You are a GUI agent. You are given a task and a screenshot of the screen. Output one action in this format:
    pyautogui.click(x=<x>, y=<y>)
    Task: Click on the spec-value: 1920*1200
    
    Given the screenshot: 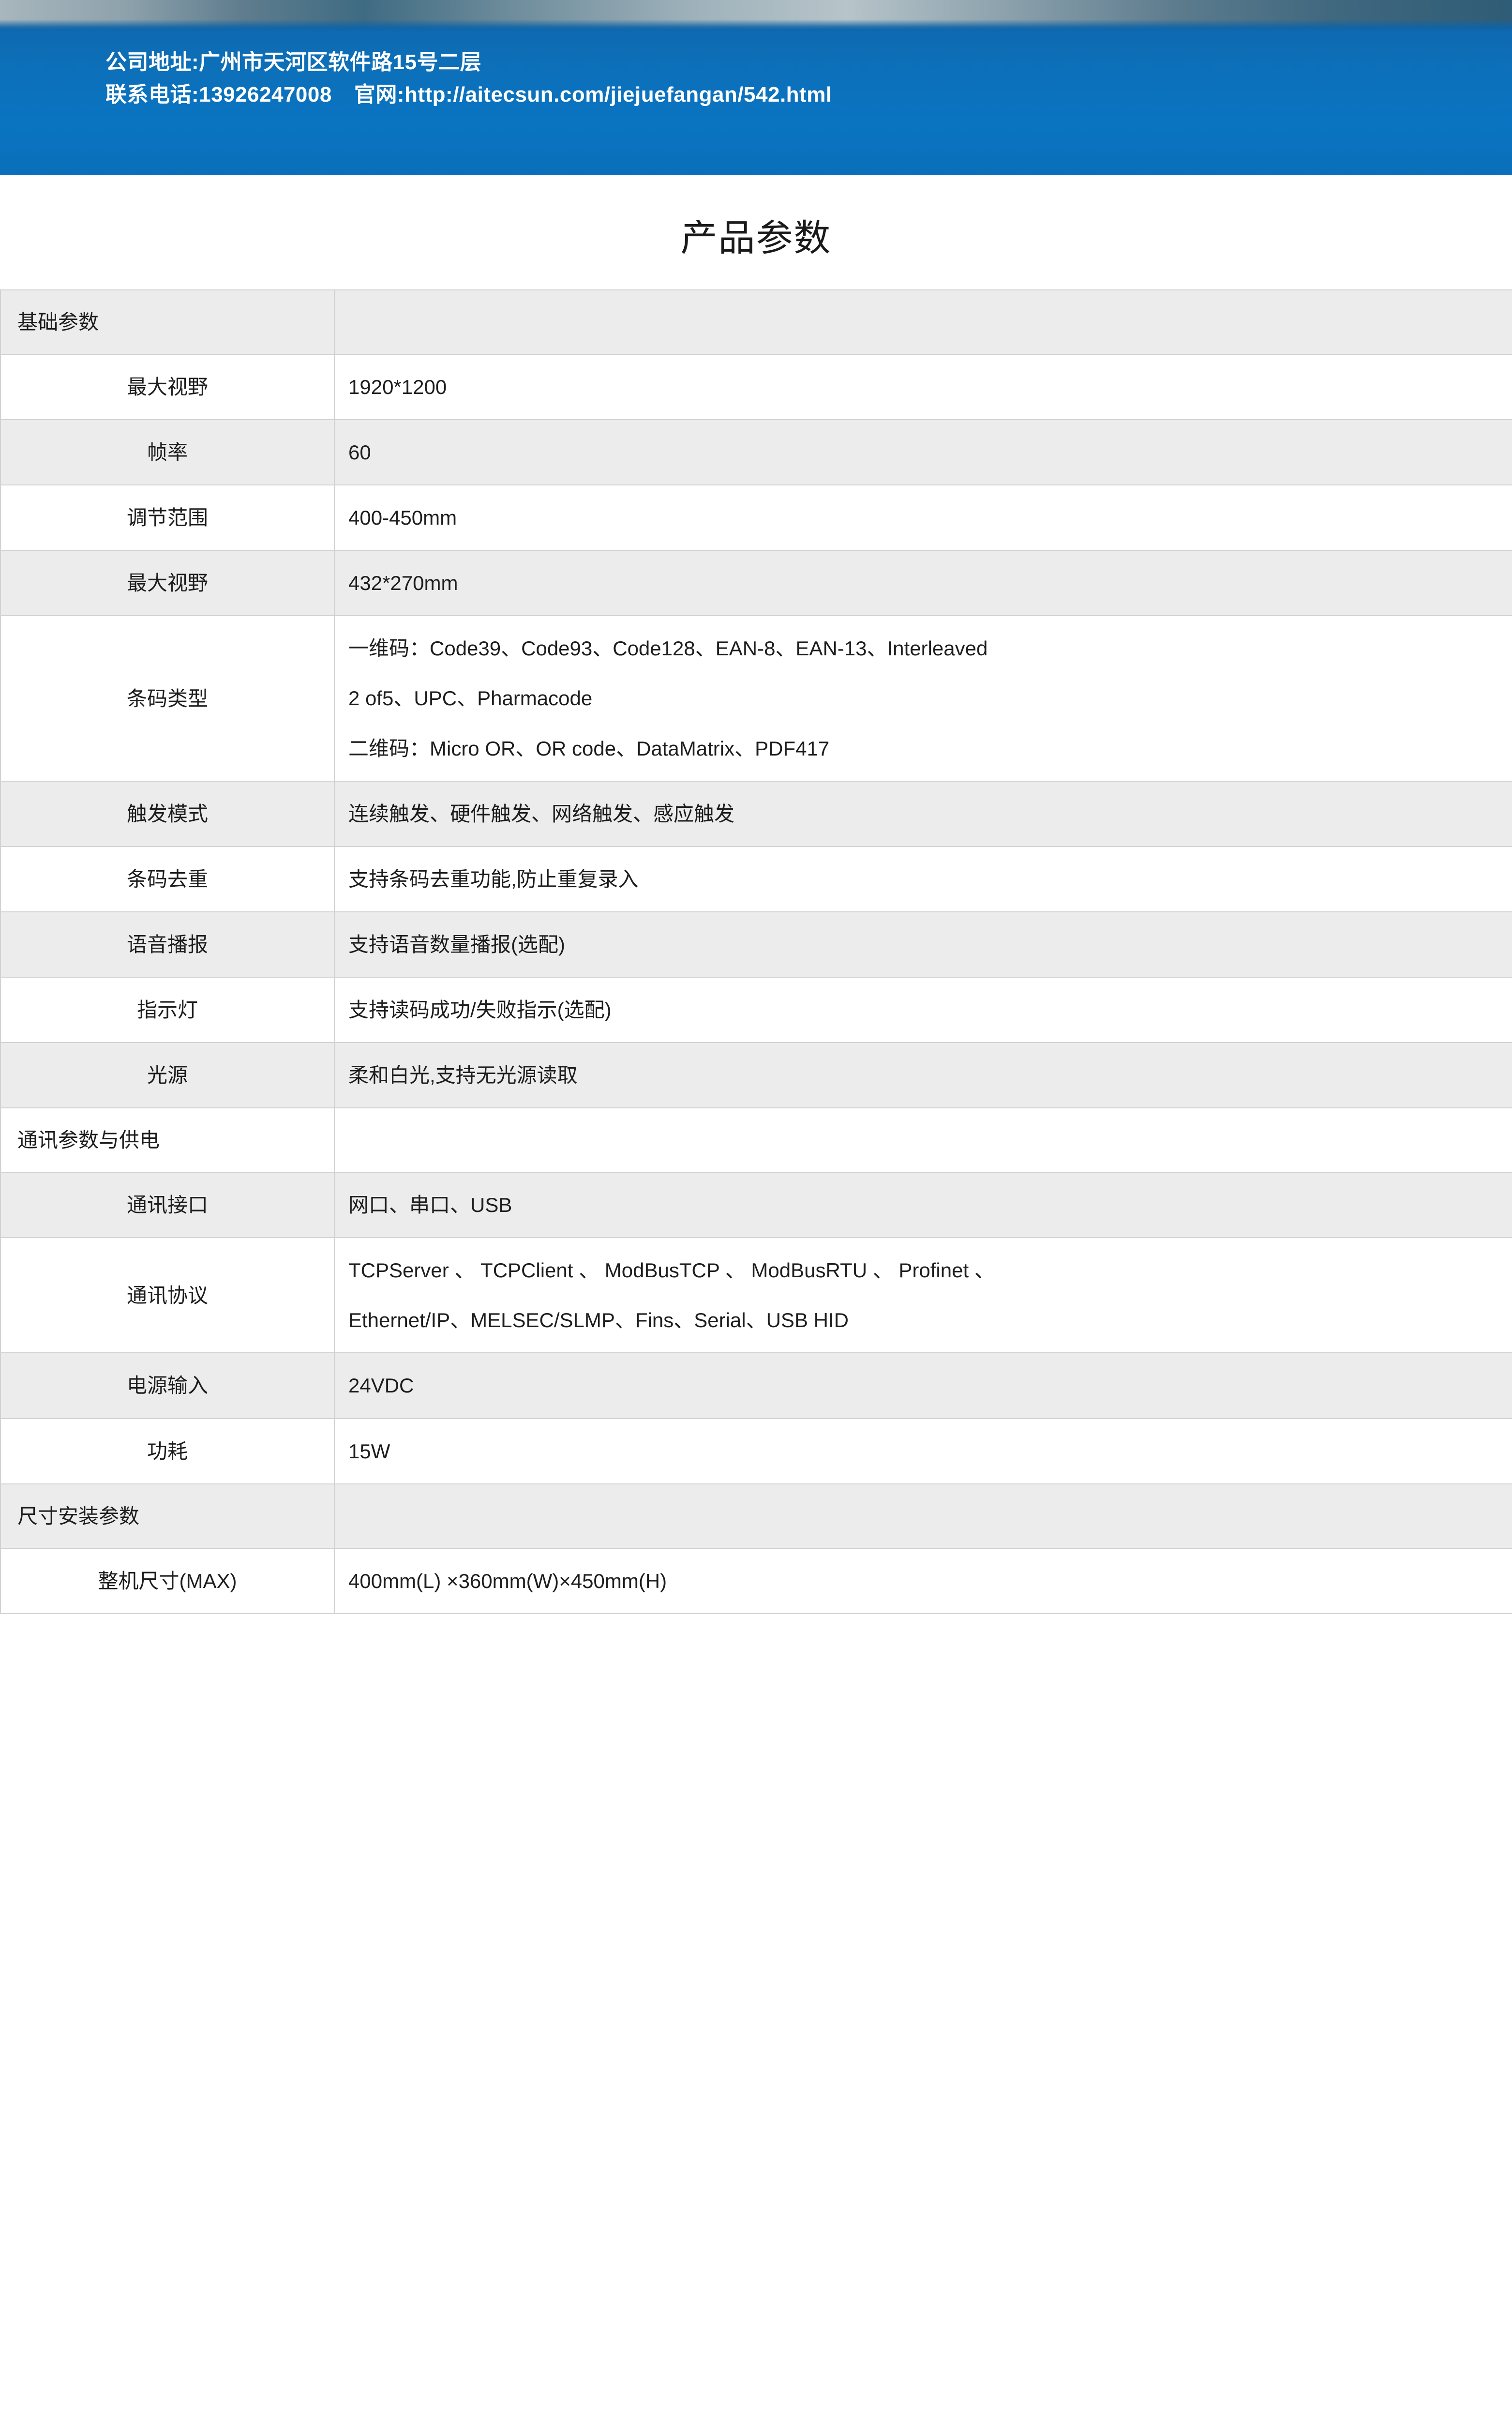 What is the action you would take?
    pyautogui.click(x=923, y=387)
    